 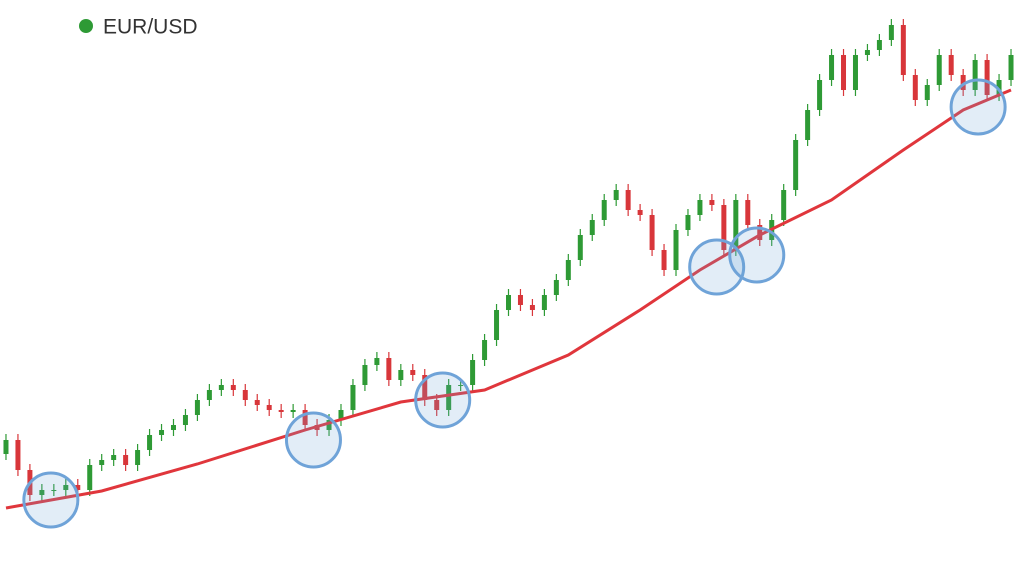 I want to click on legend: EUR/USD, so click(x=138, y=27).